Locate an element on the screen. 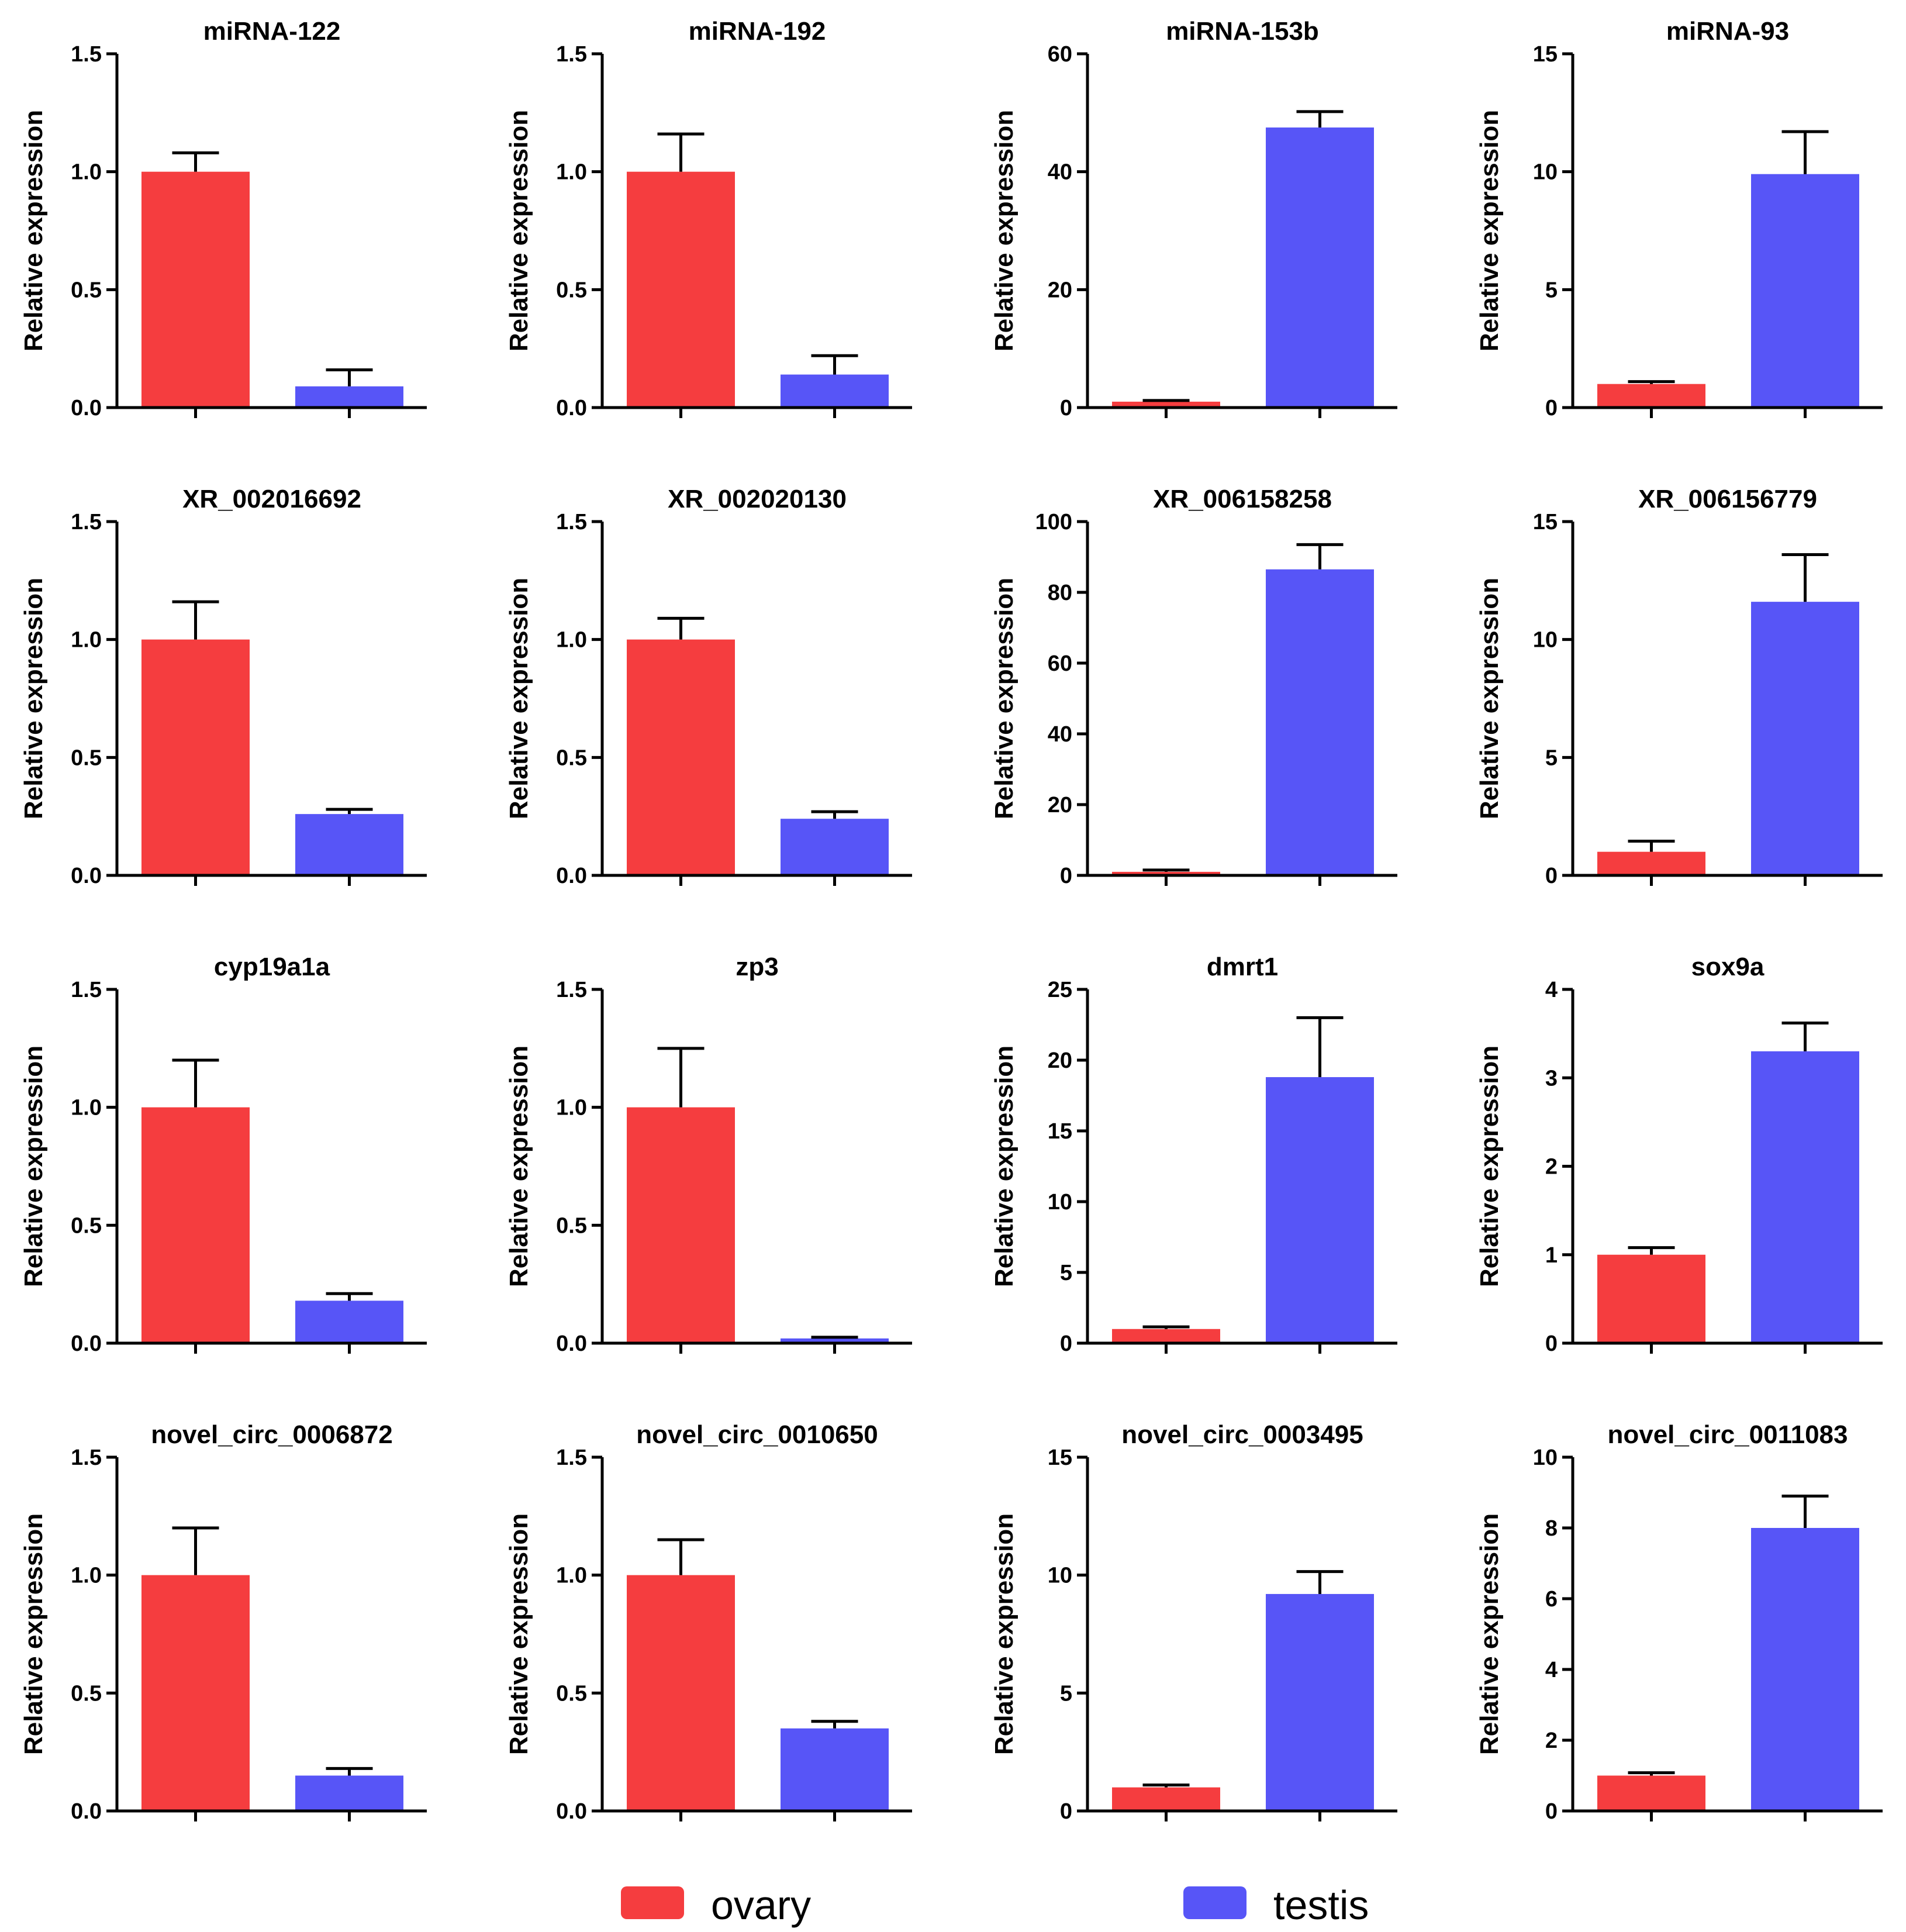  y-tick-label: 100 is located at coordinates (1053, 522).